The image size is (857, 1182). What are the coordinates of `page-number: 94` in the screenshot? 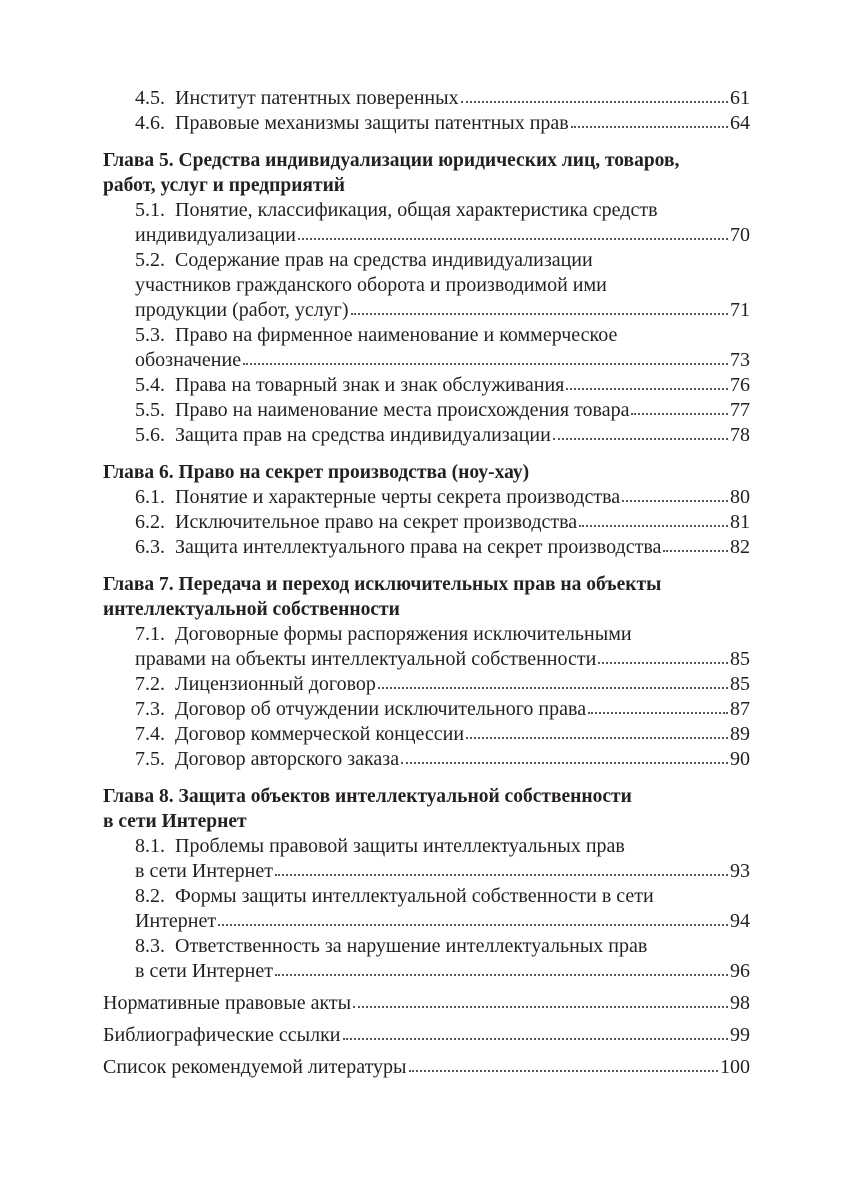 It's located at (740, 921).